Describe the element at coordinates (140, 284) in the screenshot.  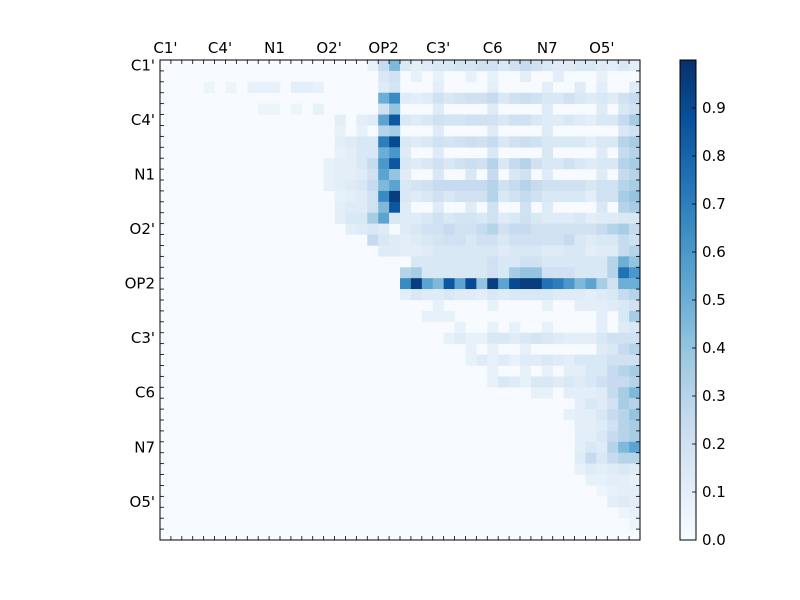
I see `y-tick-label: OP2` at that location.